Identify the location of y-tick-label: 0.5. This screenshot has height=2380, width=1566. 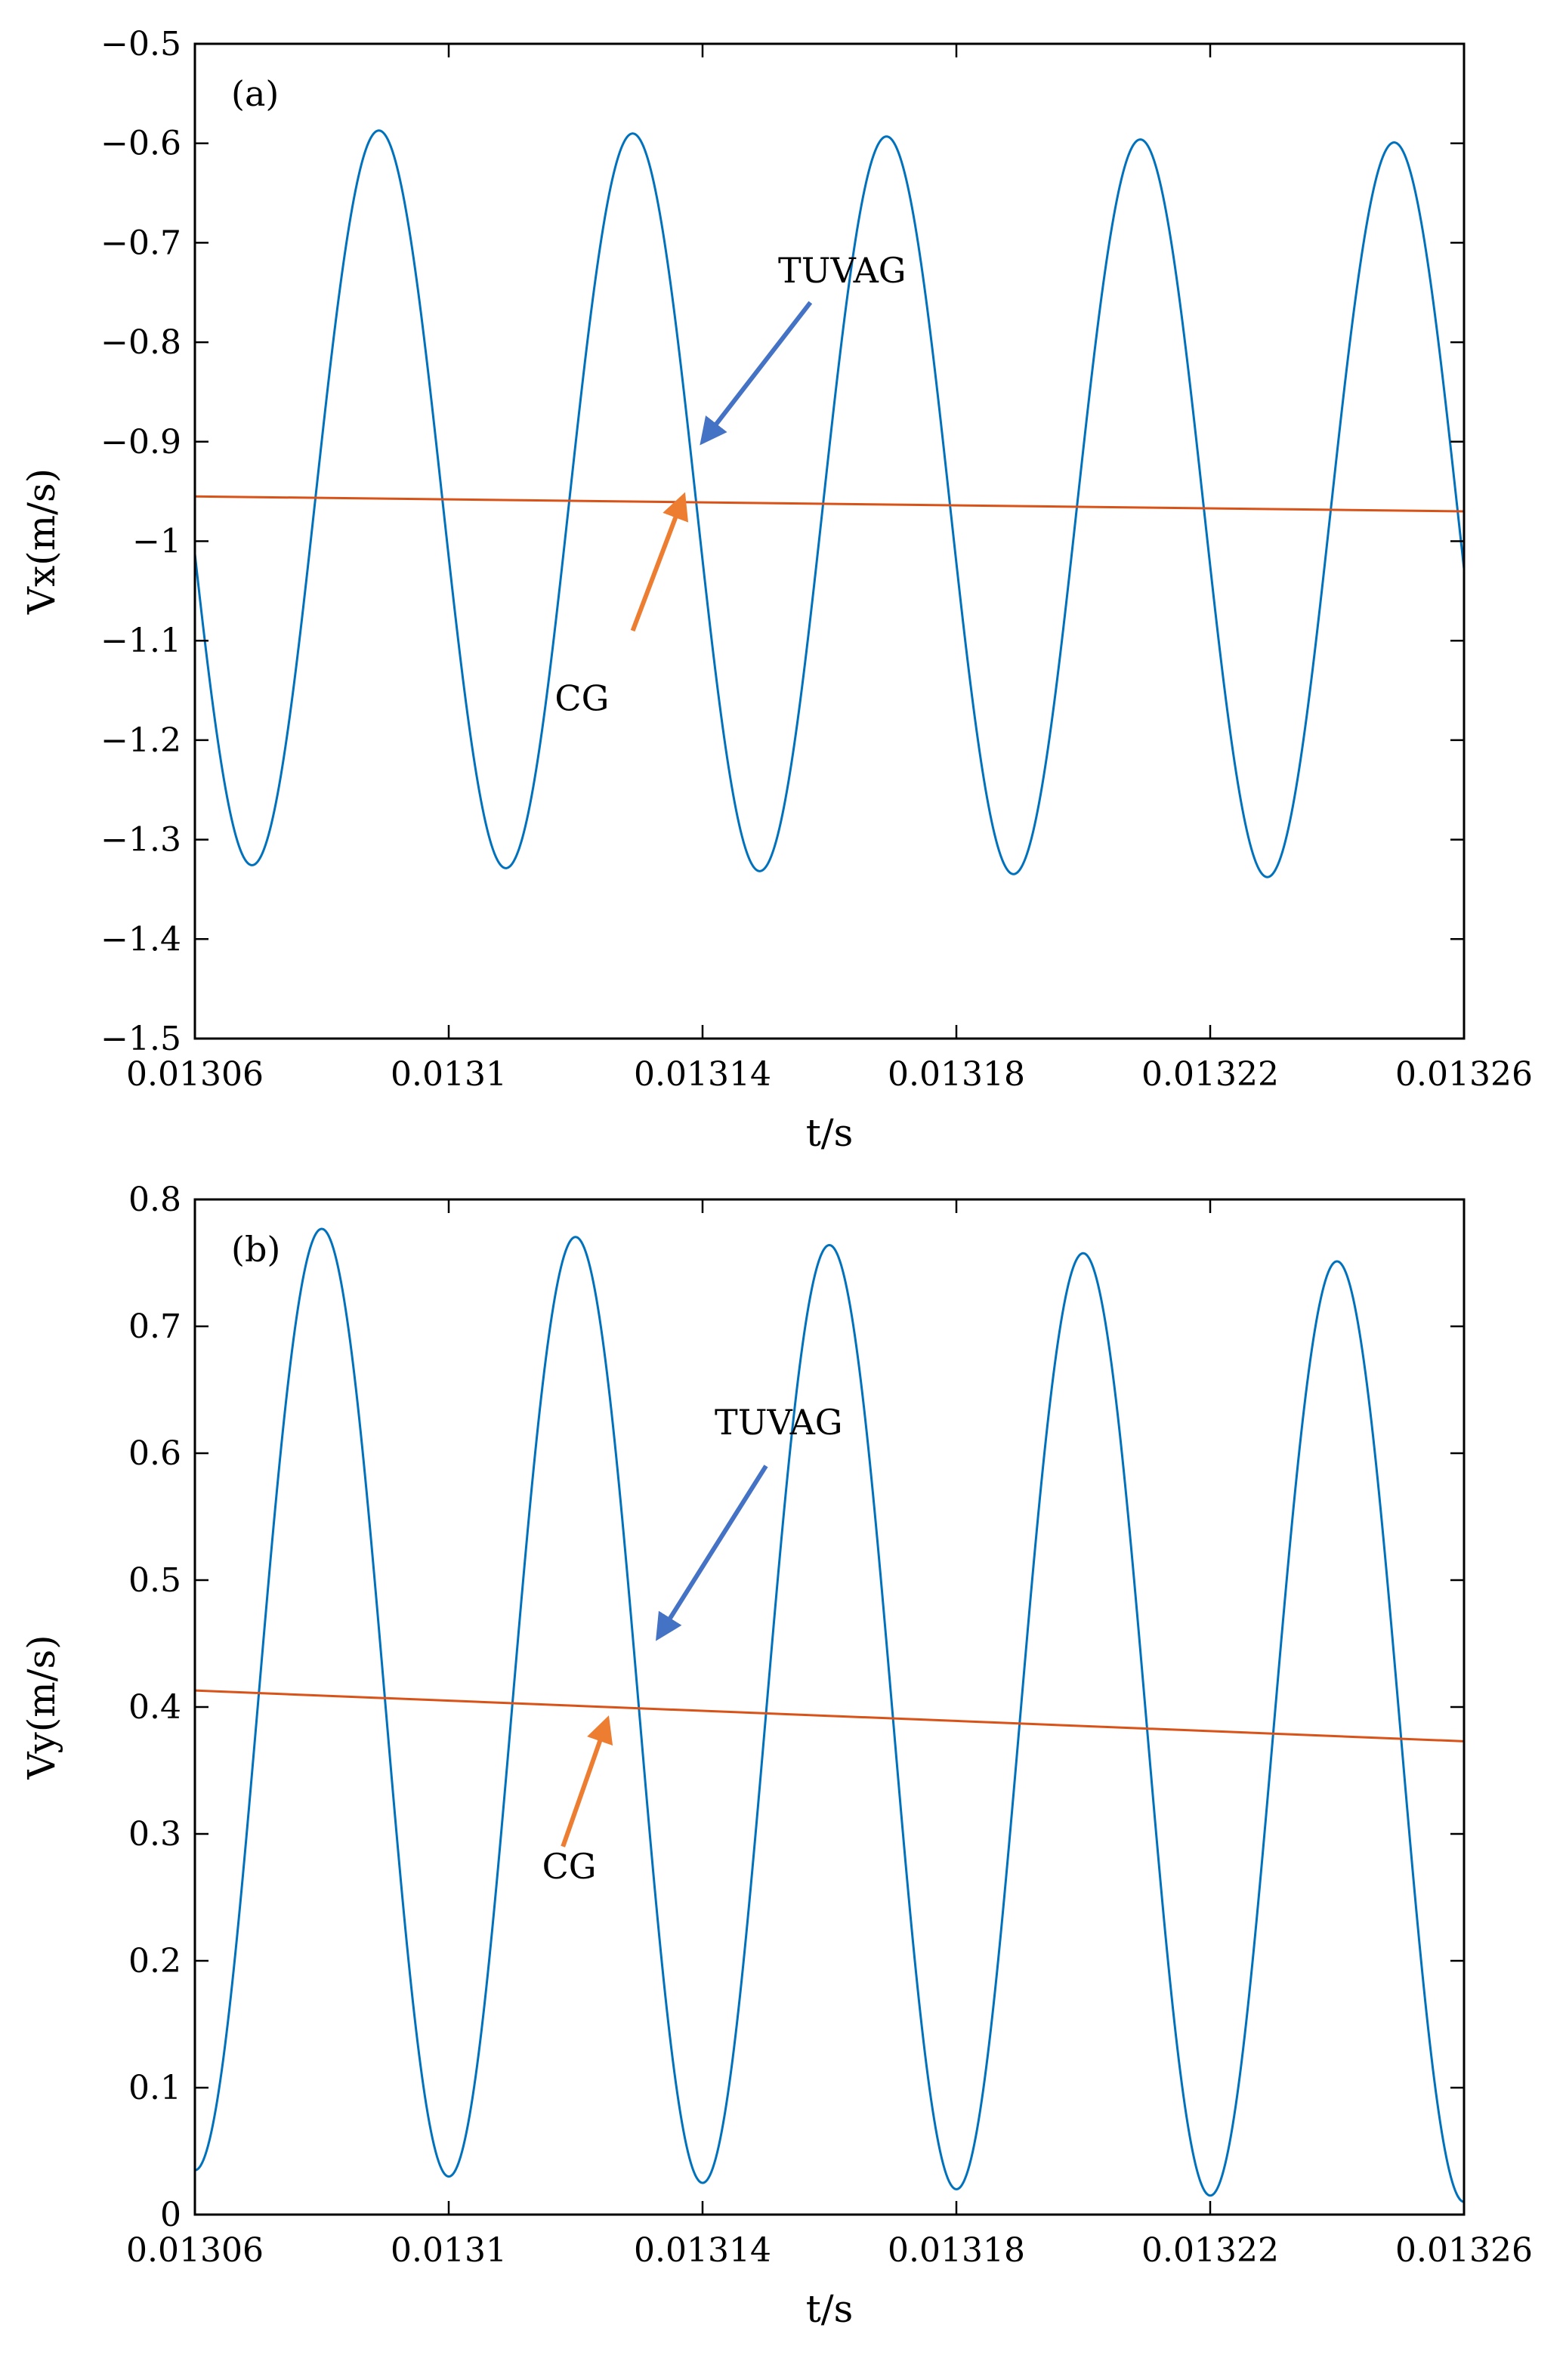
(155, 1580).